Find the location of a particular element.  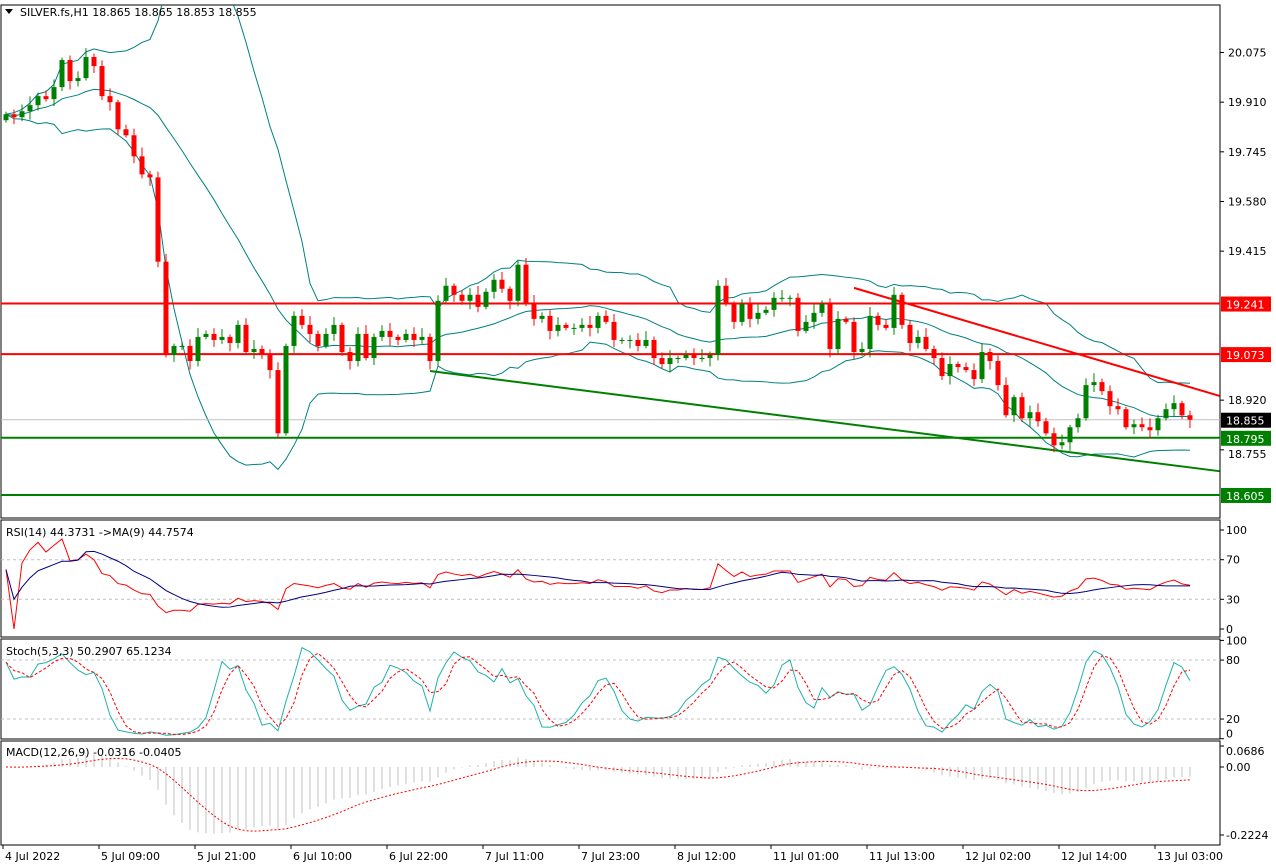

rsi-ma-line is located at coordinates (598, 579).